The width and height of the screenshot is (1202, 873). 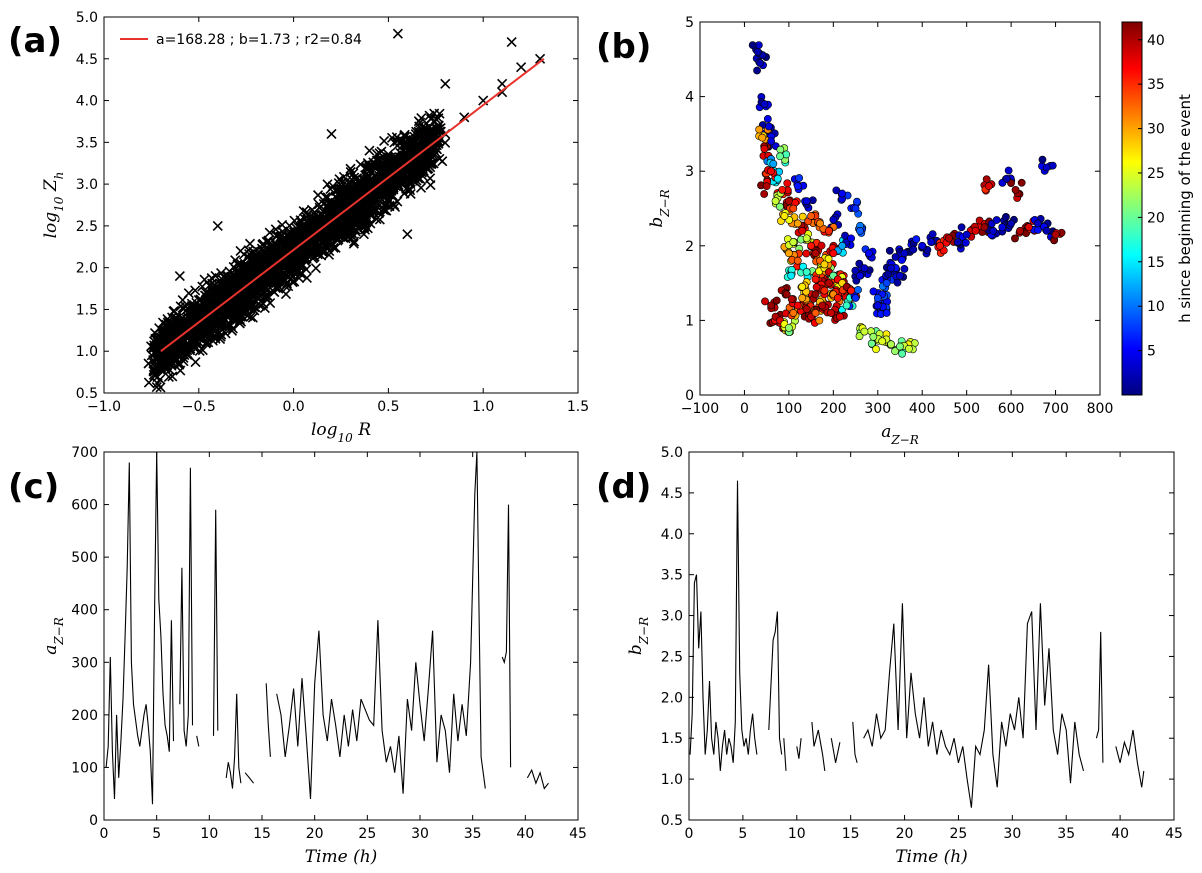 I want to click on y-tick-label: 2, so click(x=689, y=247).